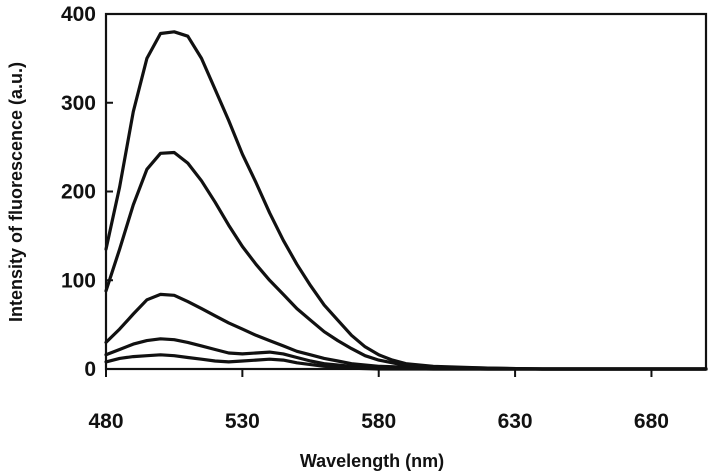  Describe the element at coordinates (372, 461) in the screenshot. I see `x-axis-title: Wavelength (nm)` at that location.